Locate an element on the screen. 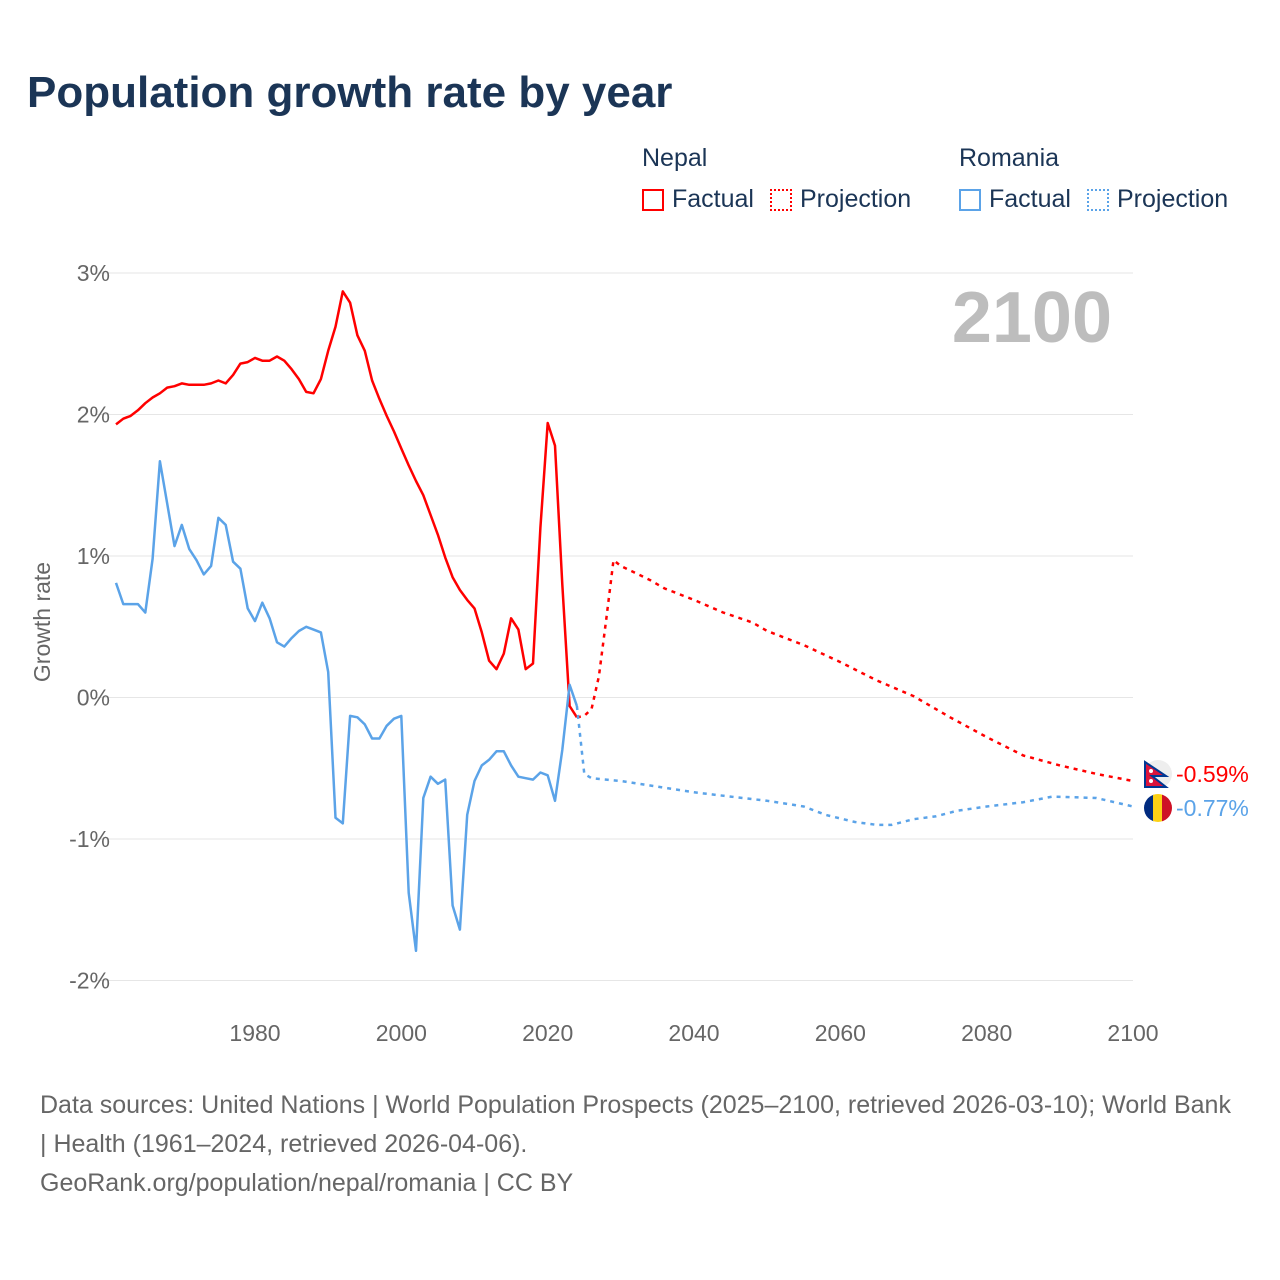  y-tick-label: 1% is located at coordinates (93, 556).